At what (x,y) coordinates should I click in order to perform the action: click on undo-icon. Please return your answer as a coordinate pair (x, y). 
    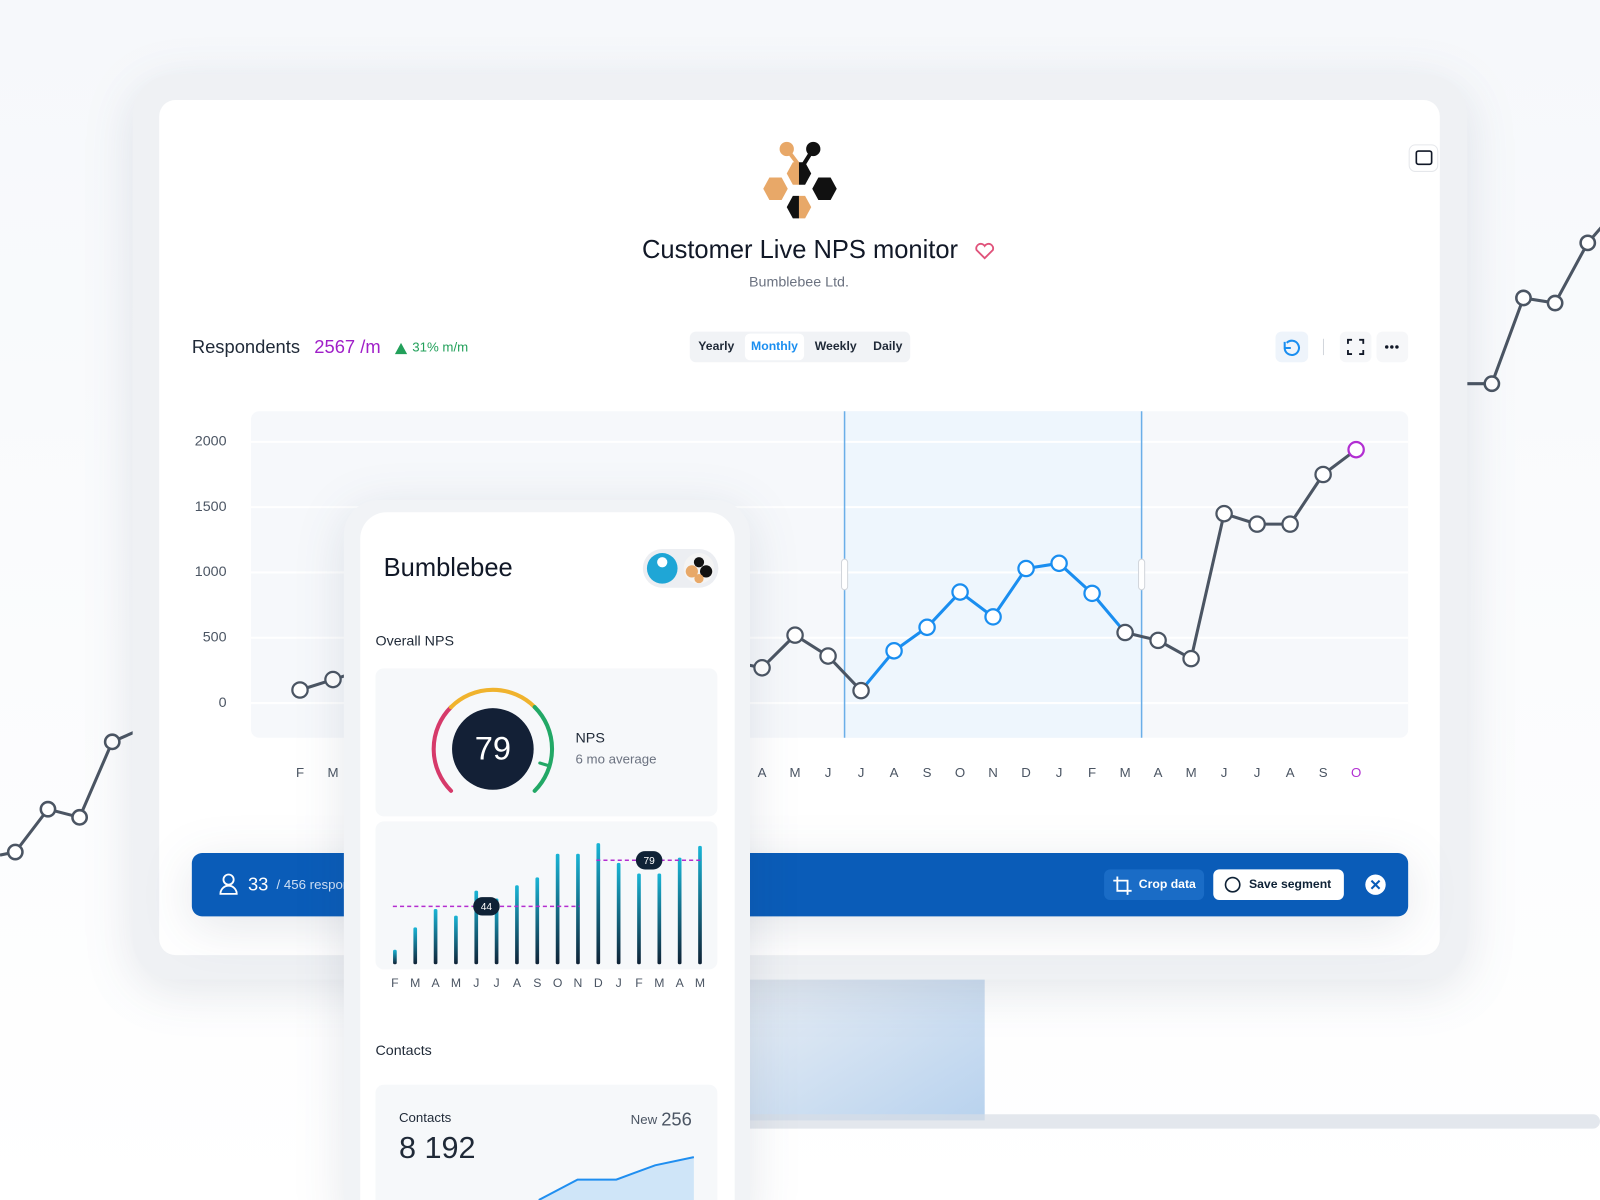
    Looking at the image, I should click on (1291, 348).